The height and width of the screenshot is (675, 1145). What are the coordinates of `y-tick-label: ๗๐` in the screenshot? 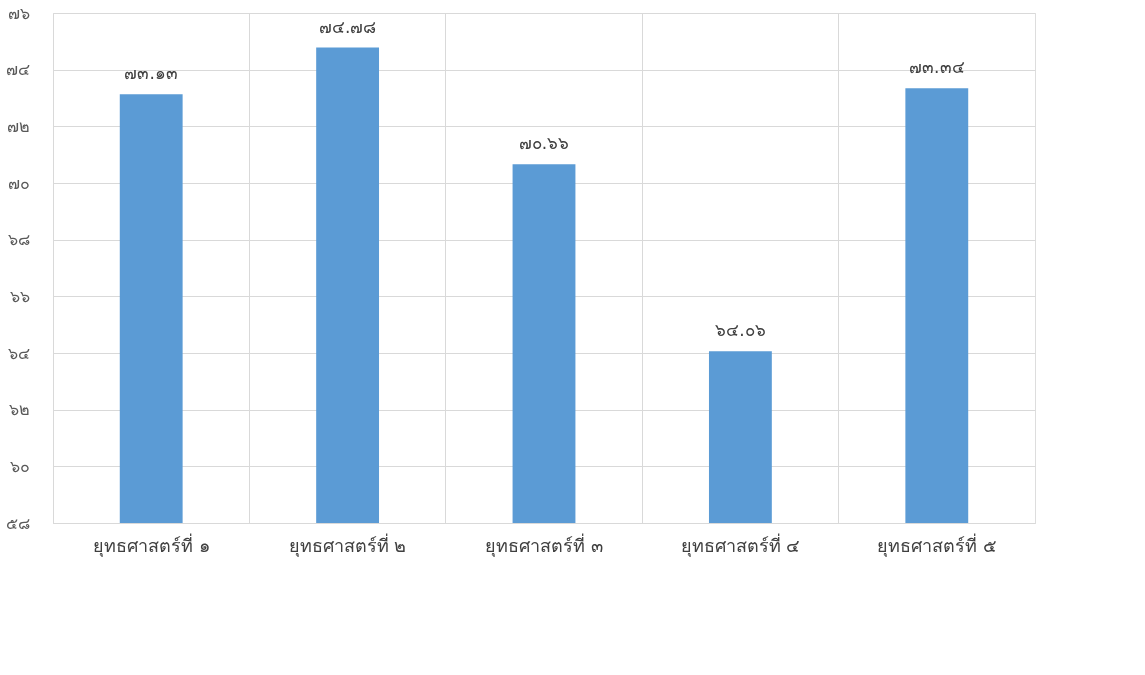 It's located at (18, 183).